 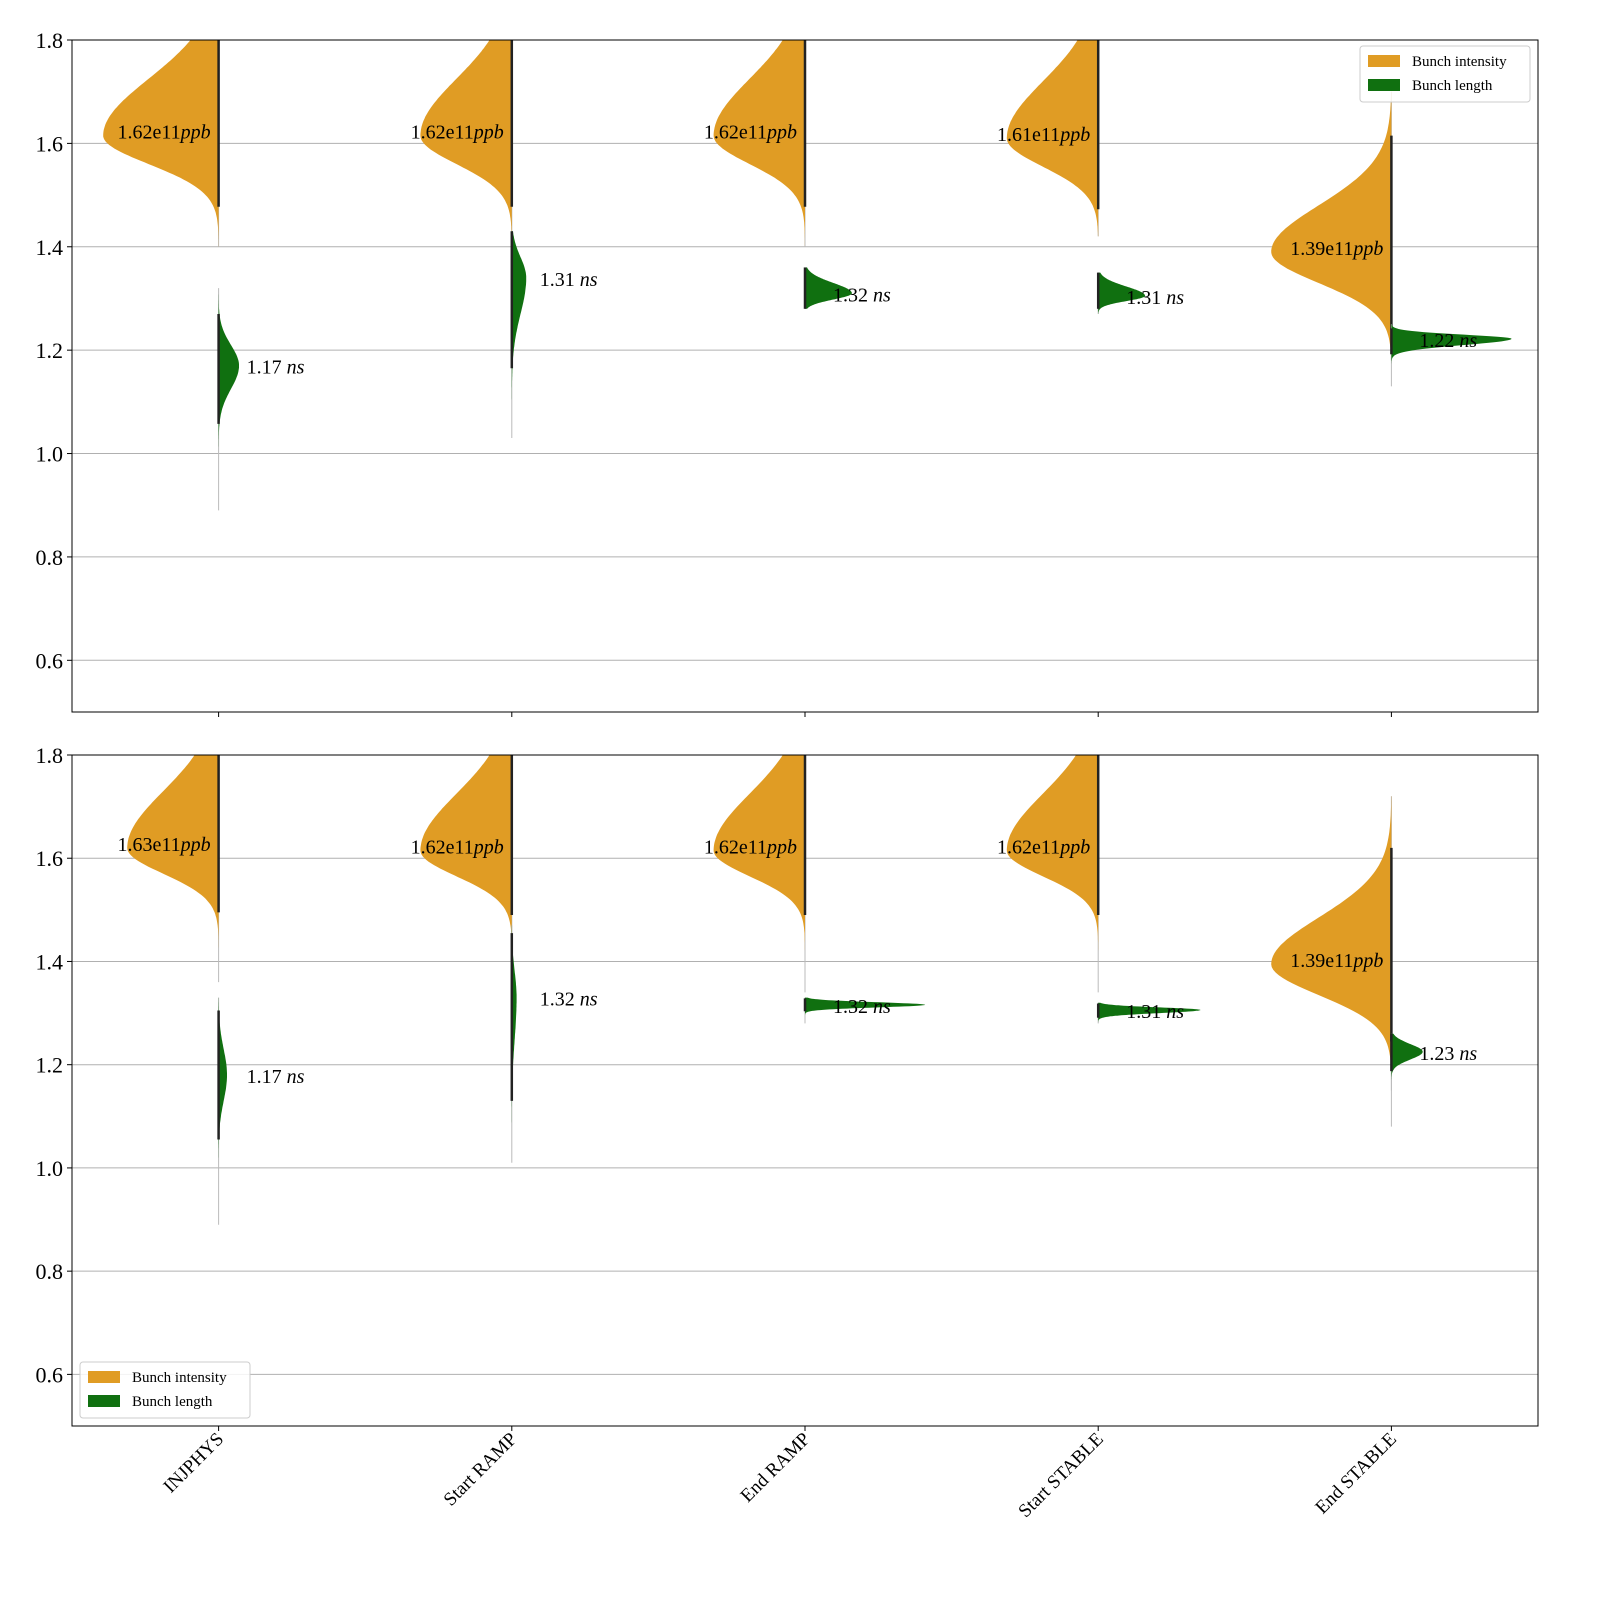 What do you see at coordinates (50, 454) in the screenshot?
I see `y-tick-label: 1.0` at bounding box center [50, 454].